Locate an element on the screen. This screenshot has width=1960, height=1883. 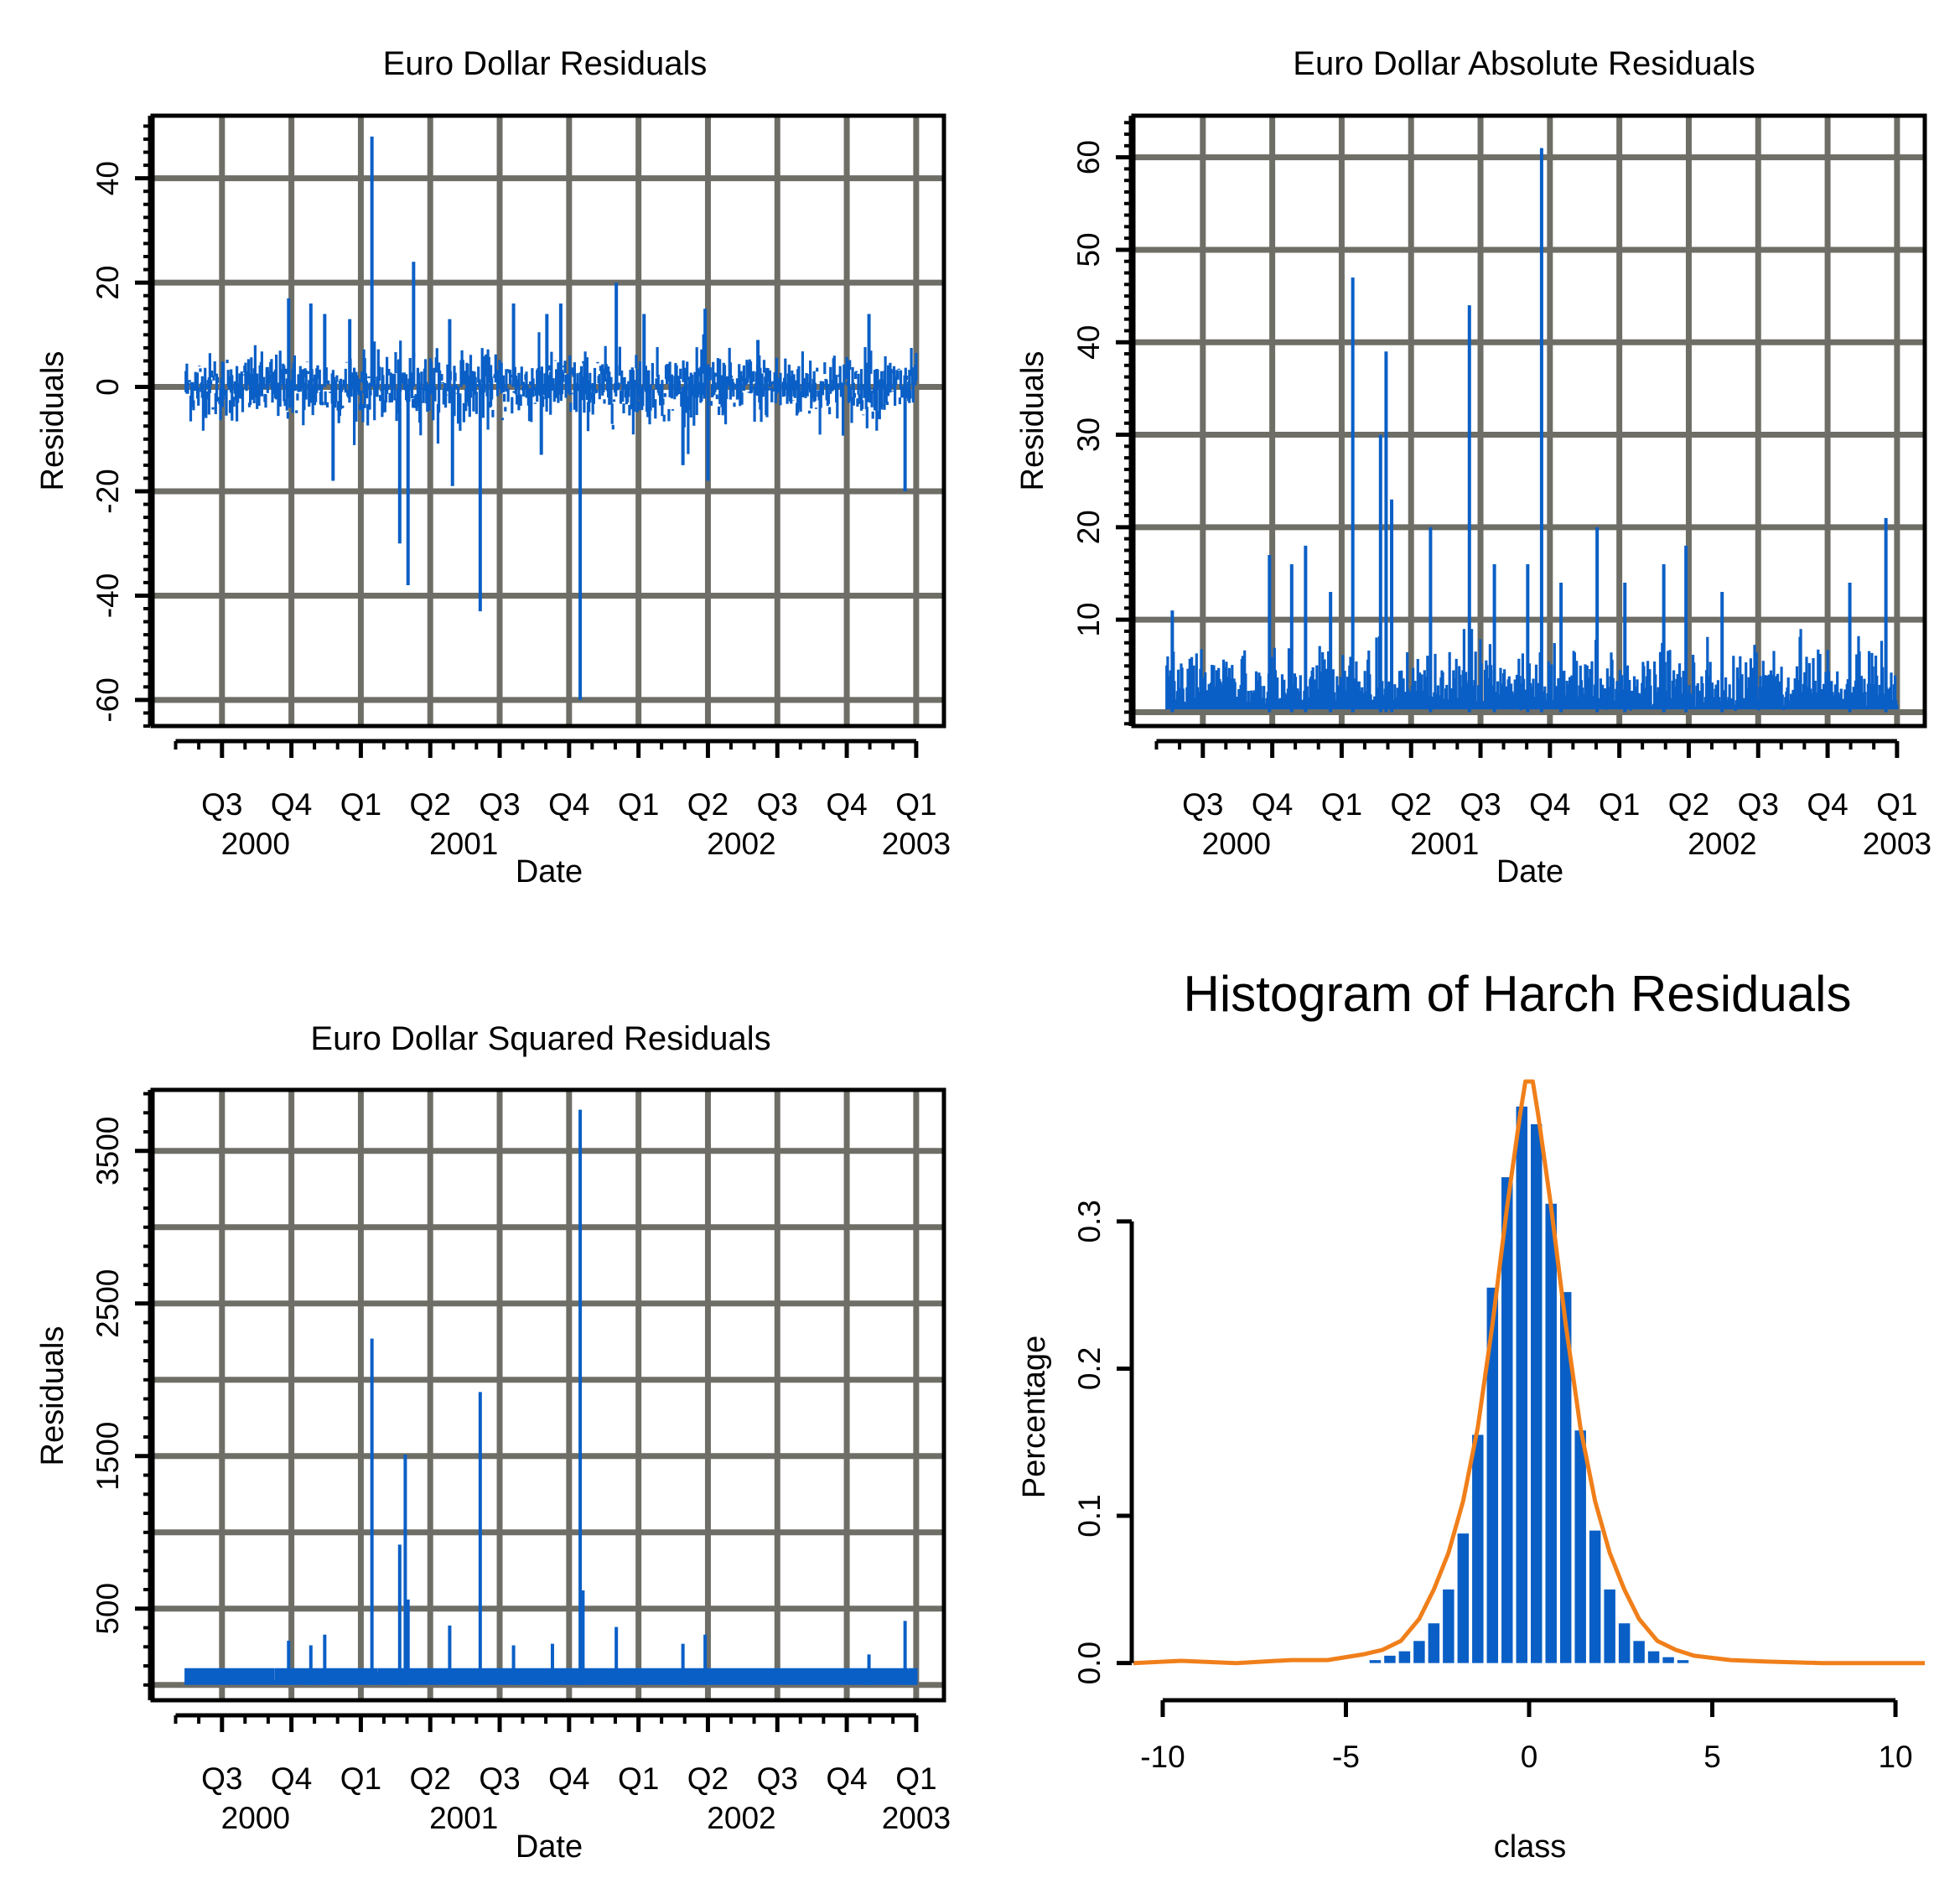
y-tick-label: -40 is located at coordinates (108, 595).